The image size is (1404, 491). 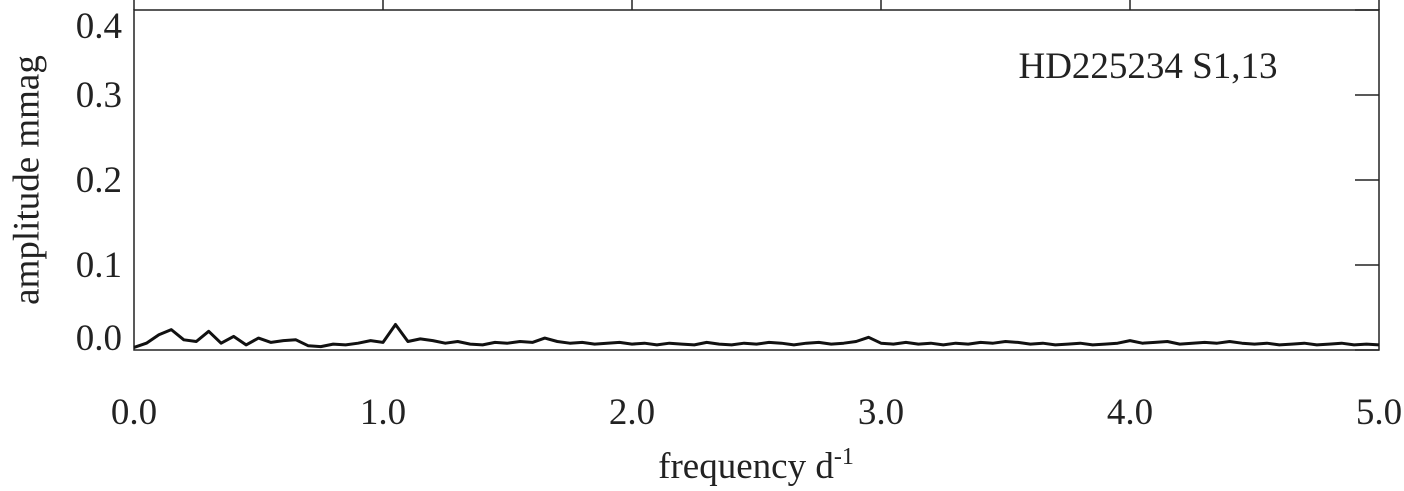 What do you see at coordinates (632, 412) in the screenshot?
I see `x-tick-label: 2.0` at bounding box center [632, 412].